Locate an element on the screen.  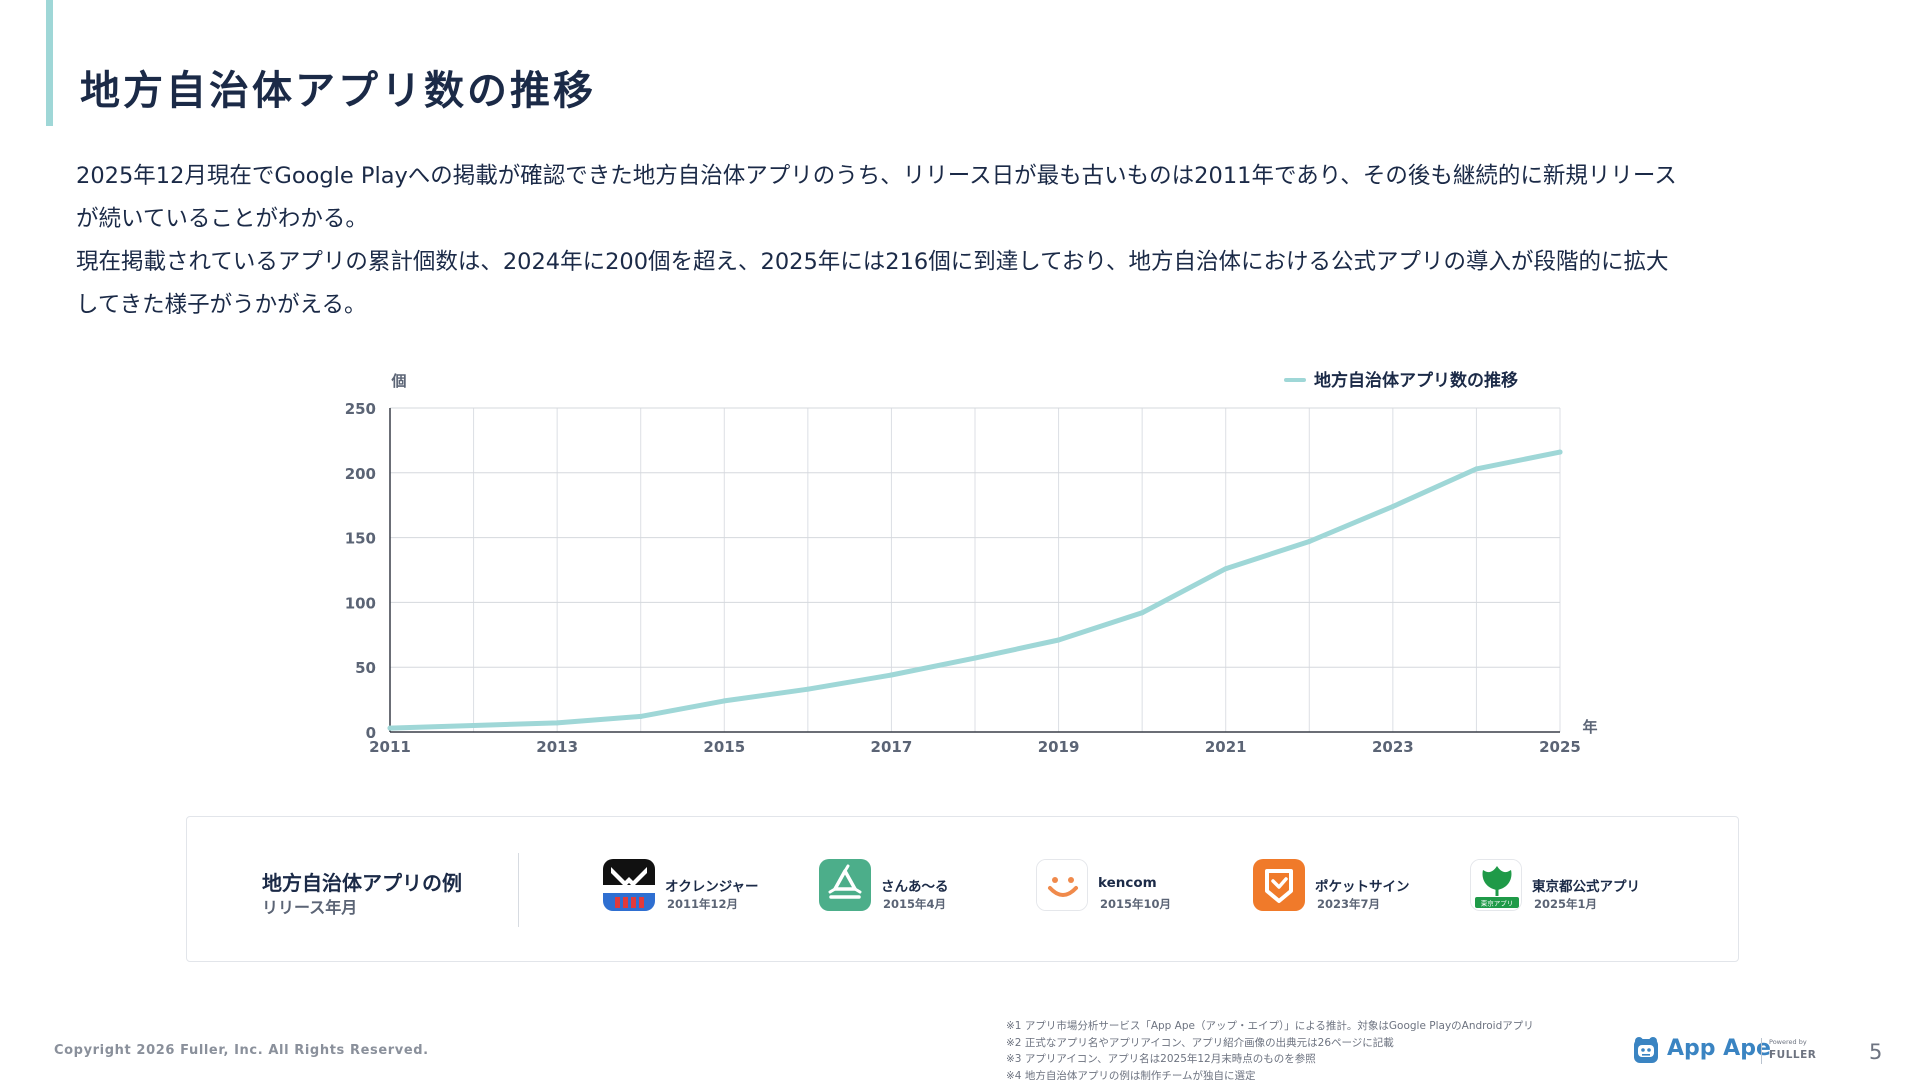
title-accent-bar is located at coordinates (49, 63).